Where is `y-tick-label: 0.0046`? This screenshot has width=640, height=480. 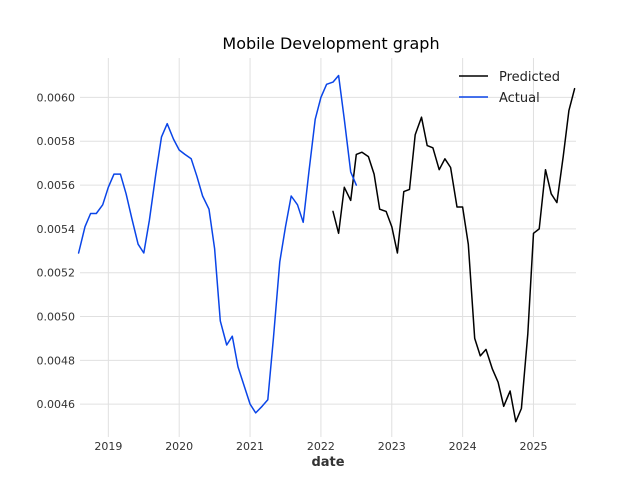
y-tick-label: 0.0046 is located at coordinates (56, 404).